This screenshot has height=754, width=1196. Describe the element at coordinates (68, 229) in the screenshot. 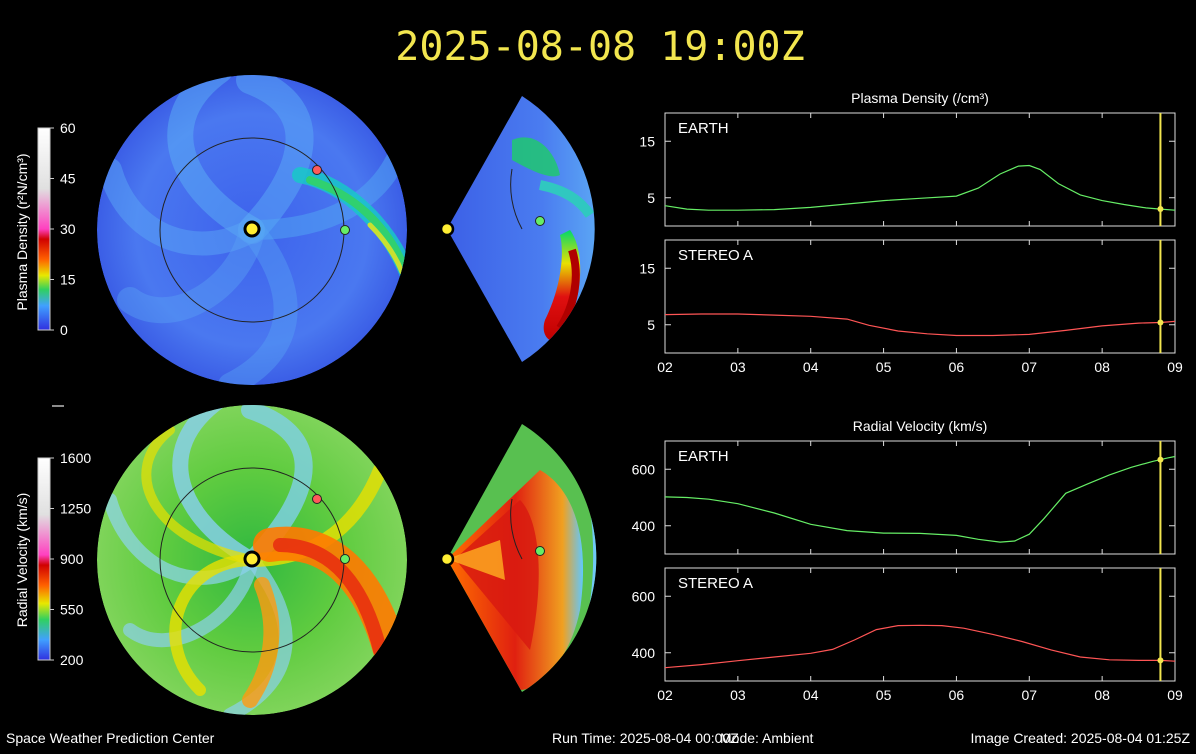

I see `density-colorbar-tick-label: 30` at that location.